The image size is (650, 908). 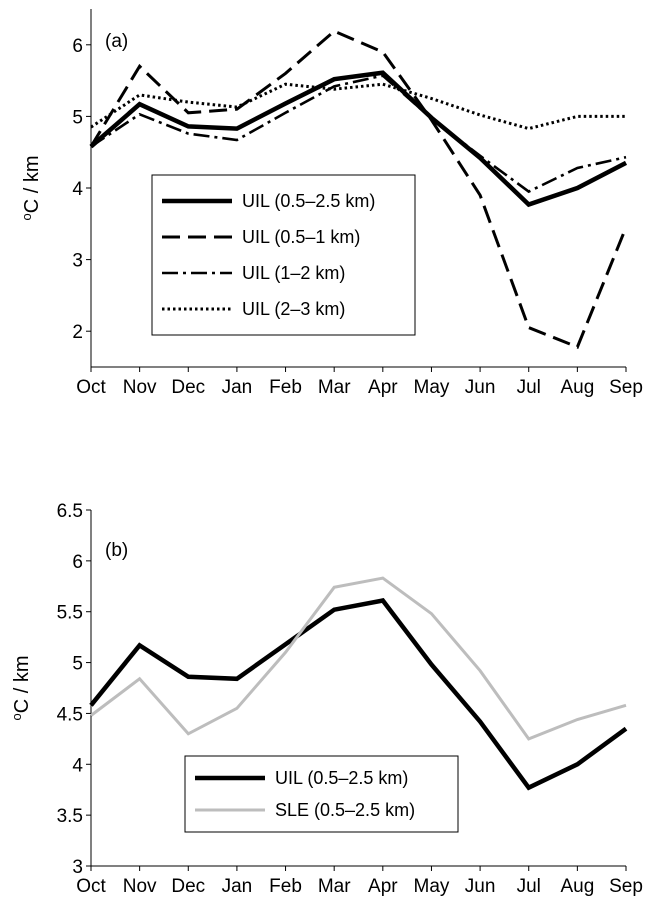 I want to click on legend-box, so click(x=321, y=794).